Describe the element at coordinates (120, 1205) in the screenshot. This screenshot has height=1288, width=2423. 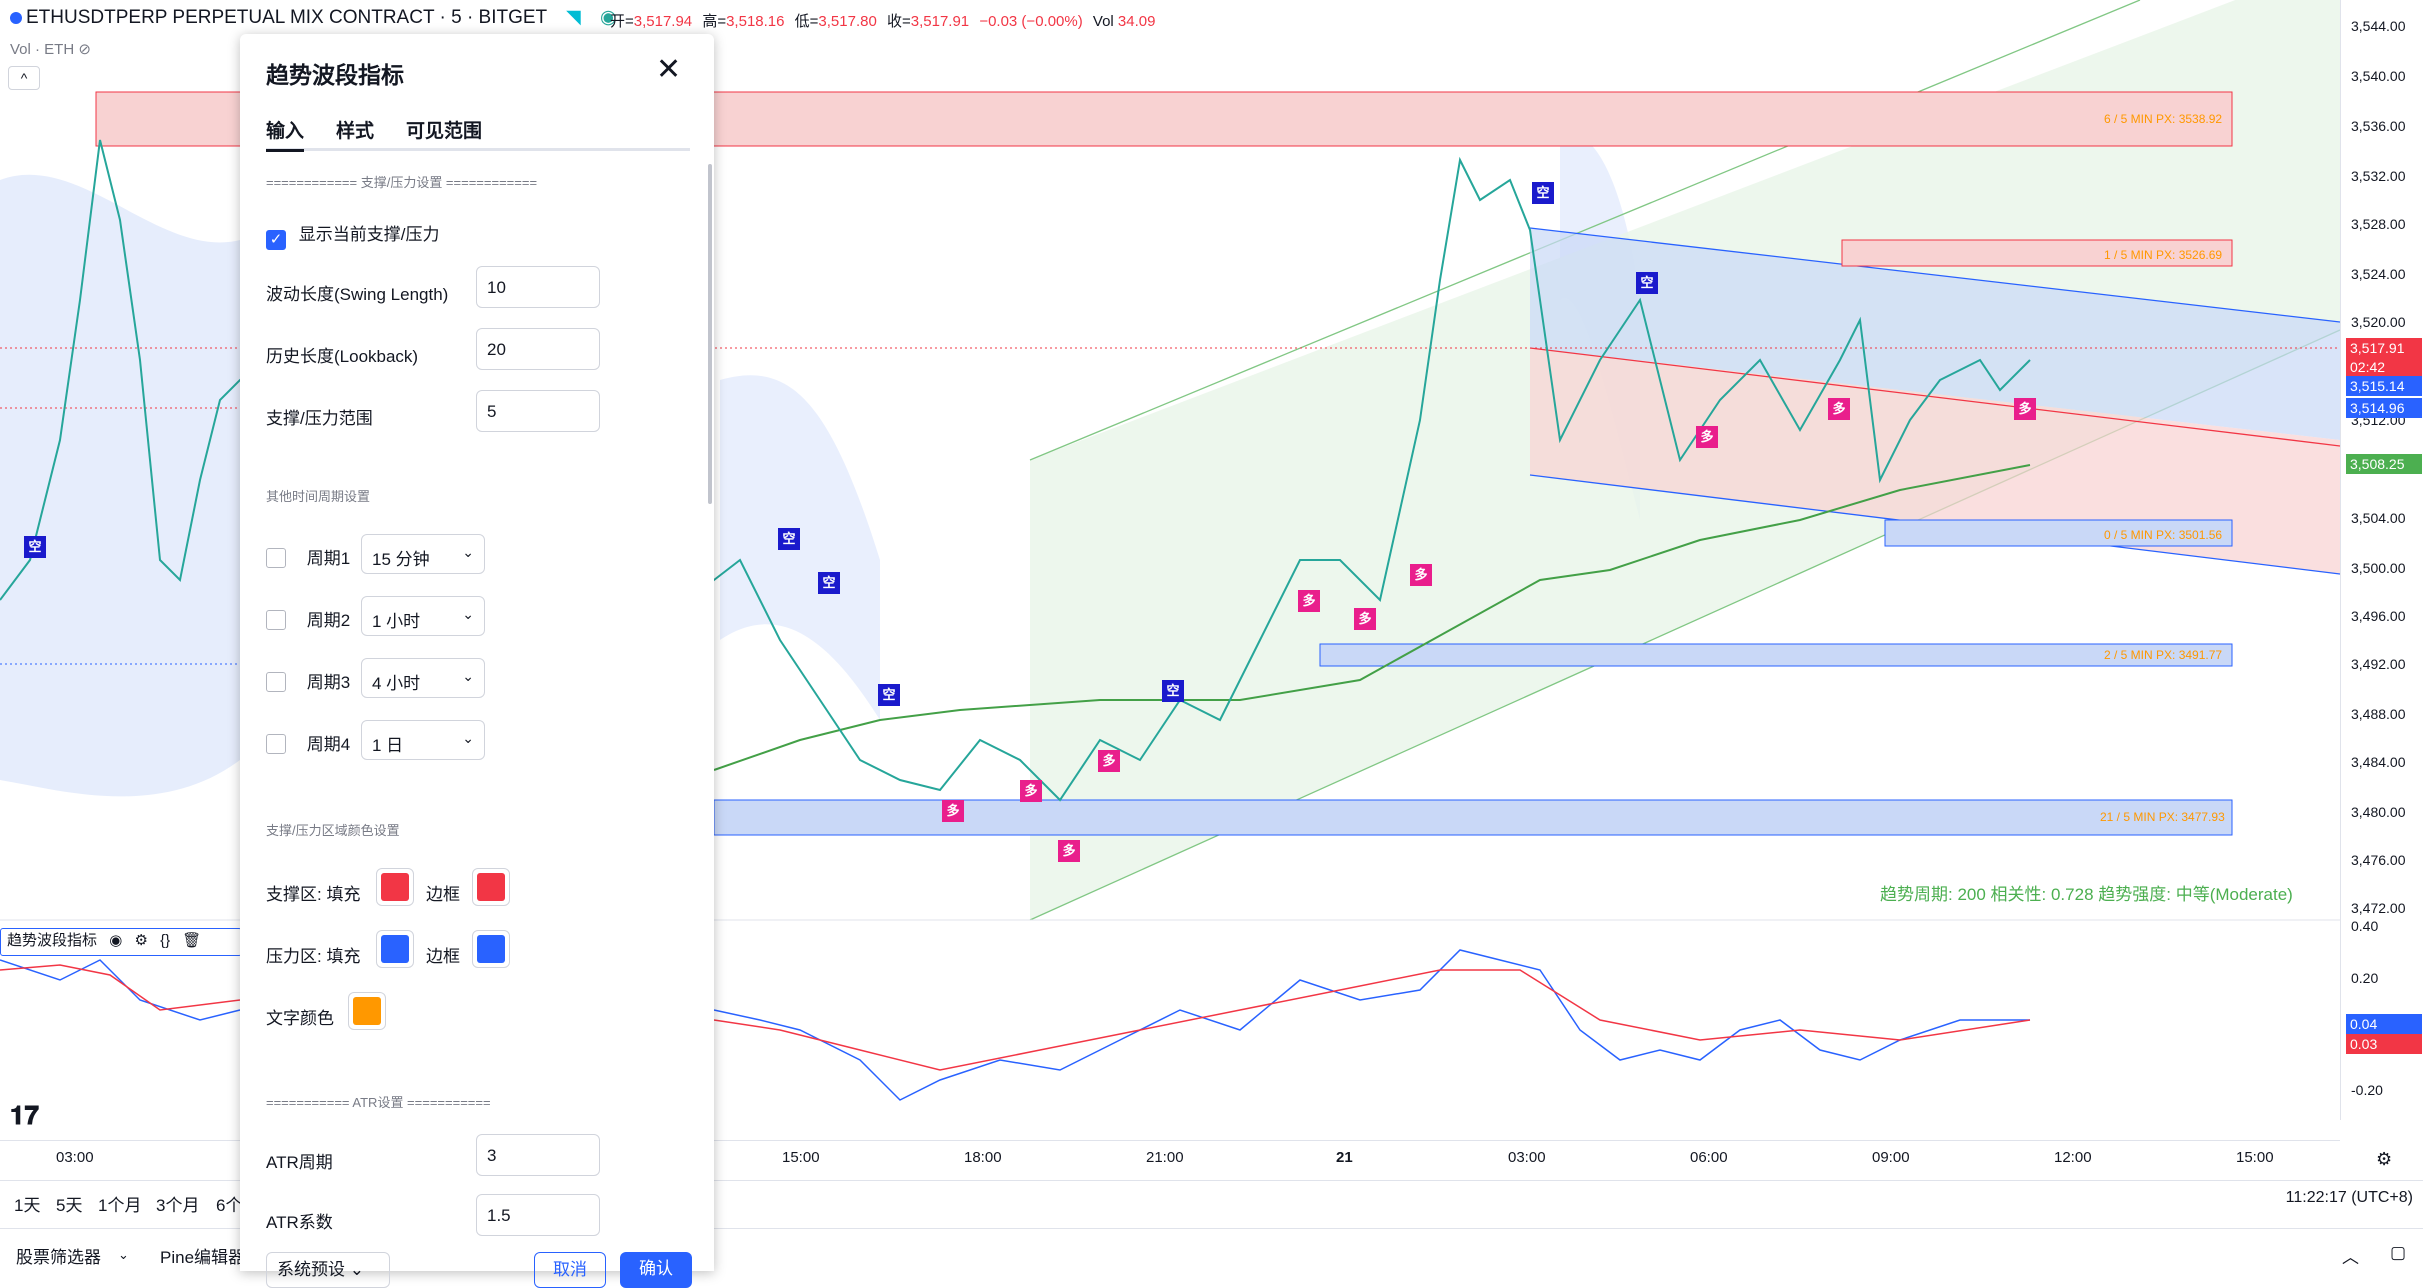
I see `timeframe-1m: 1个月` at that location.